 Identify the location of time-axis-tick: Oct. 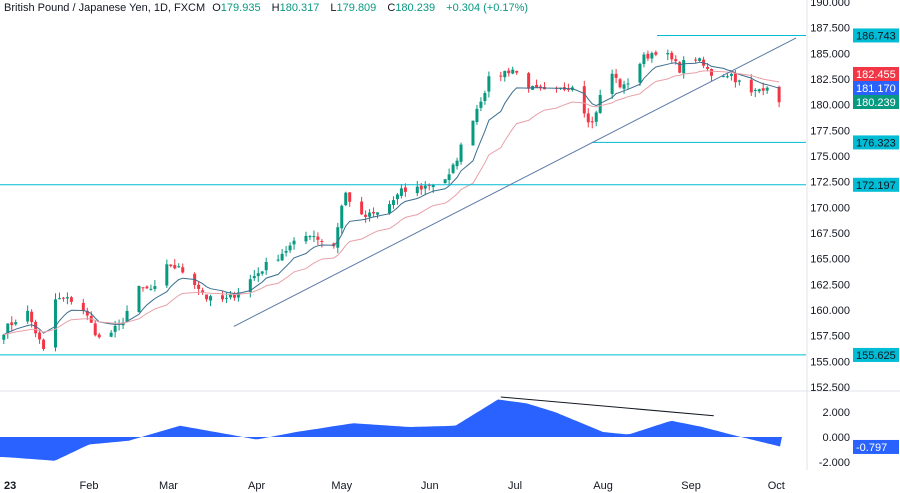
(776, 486).